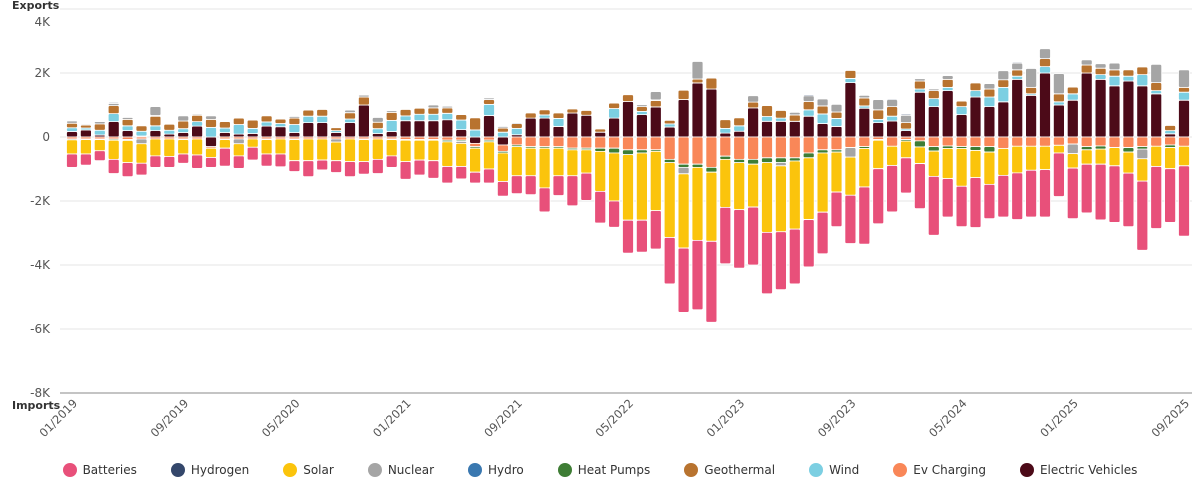 The height and width of the screenshot is (501, 1200). Describe the element at coordinates (308, 470) in the screenshot. I see `legend-item-solar: Solar` at that location.